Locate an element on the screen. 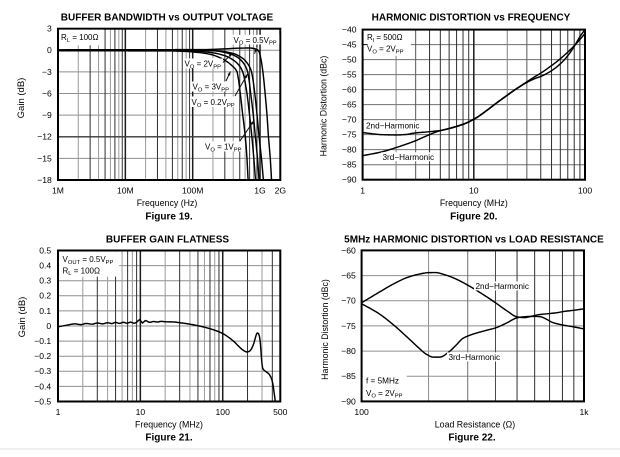 The image size is (620, 457). svg-text: 0.4 is located at coordinates (45, 266).